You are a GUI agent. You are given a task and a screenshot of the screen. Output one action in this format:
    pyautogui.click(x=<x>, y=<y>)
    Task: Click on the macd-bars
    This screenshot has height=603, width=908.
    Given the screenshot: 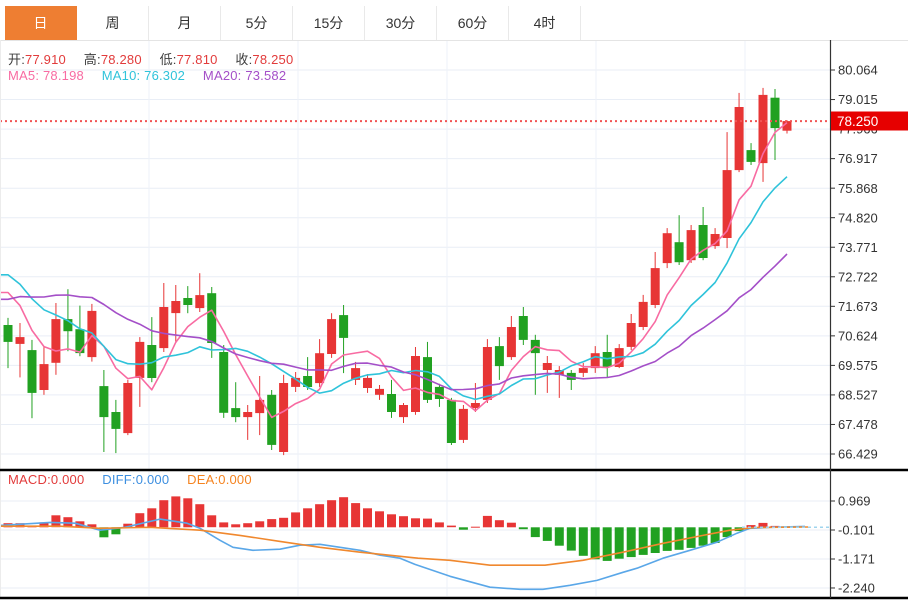 What is the action you would take?
    pyautogui.click(x=397, y=528)
    